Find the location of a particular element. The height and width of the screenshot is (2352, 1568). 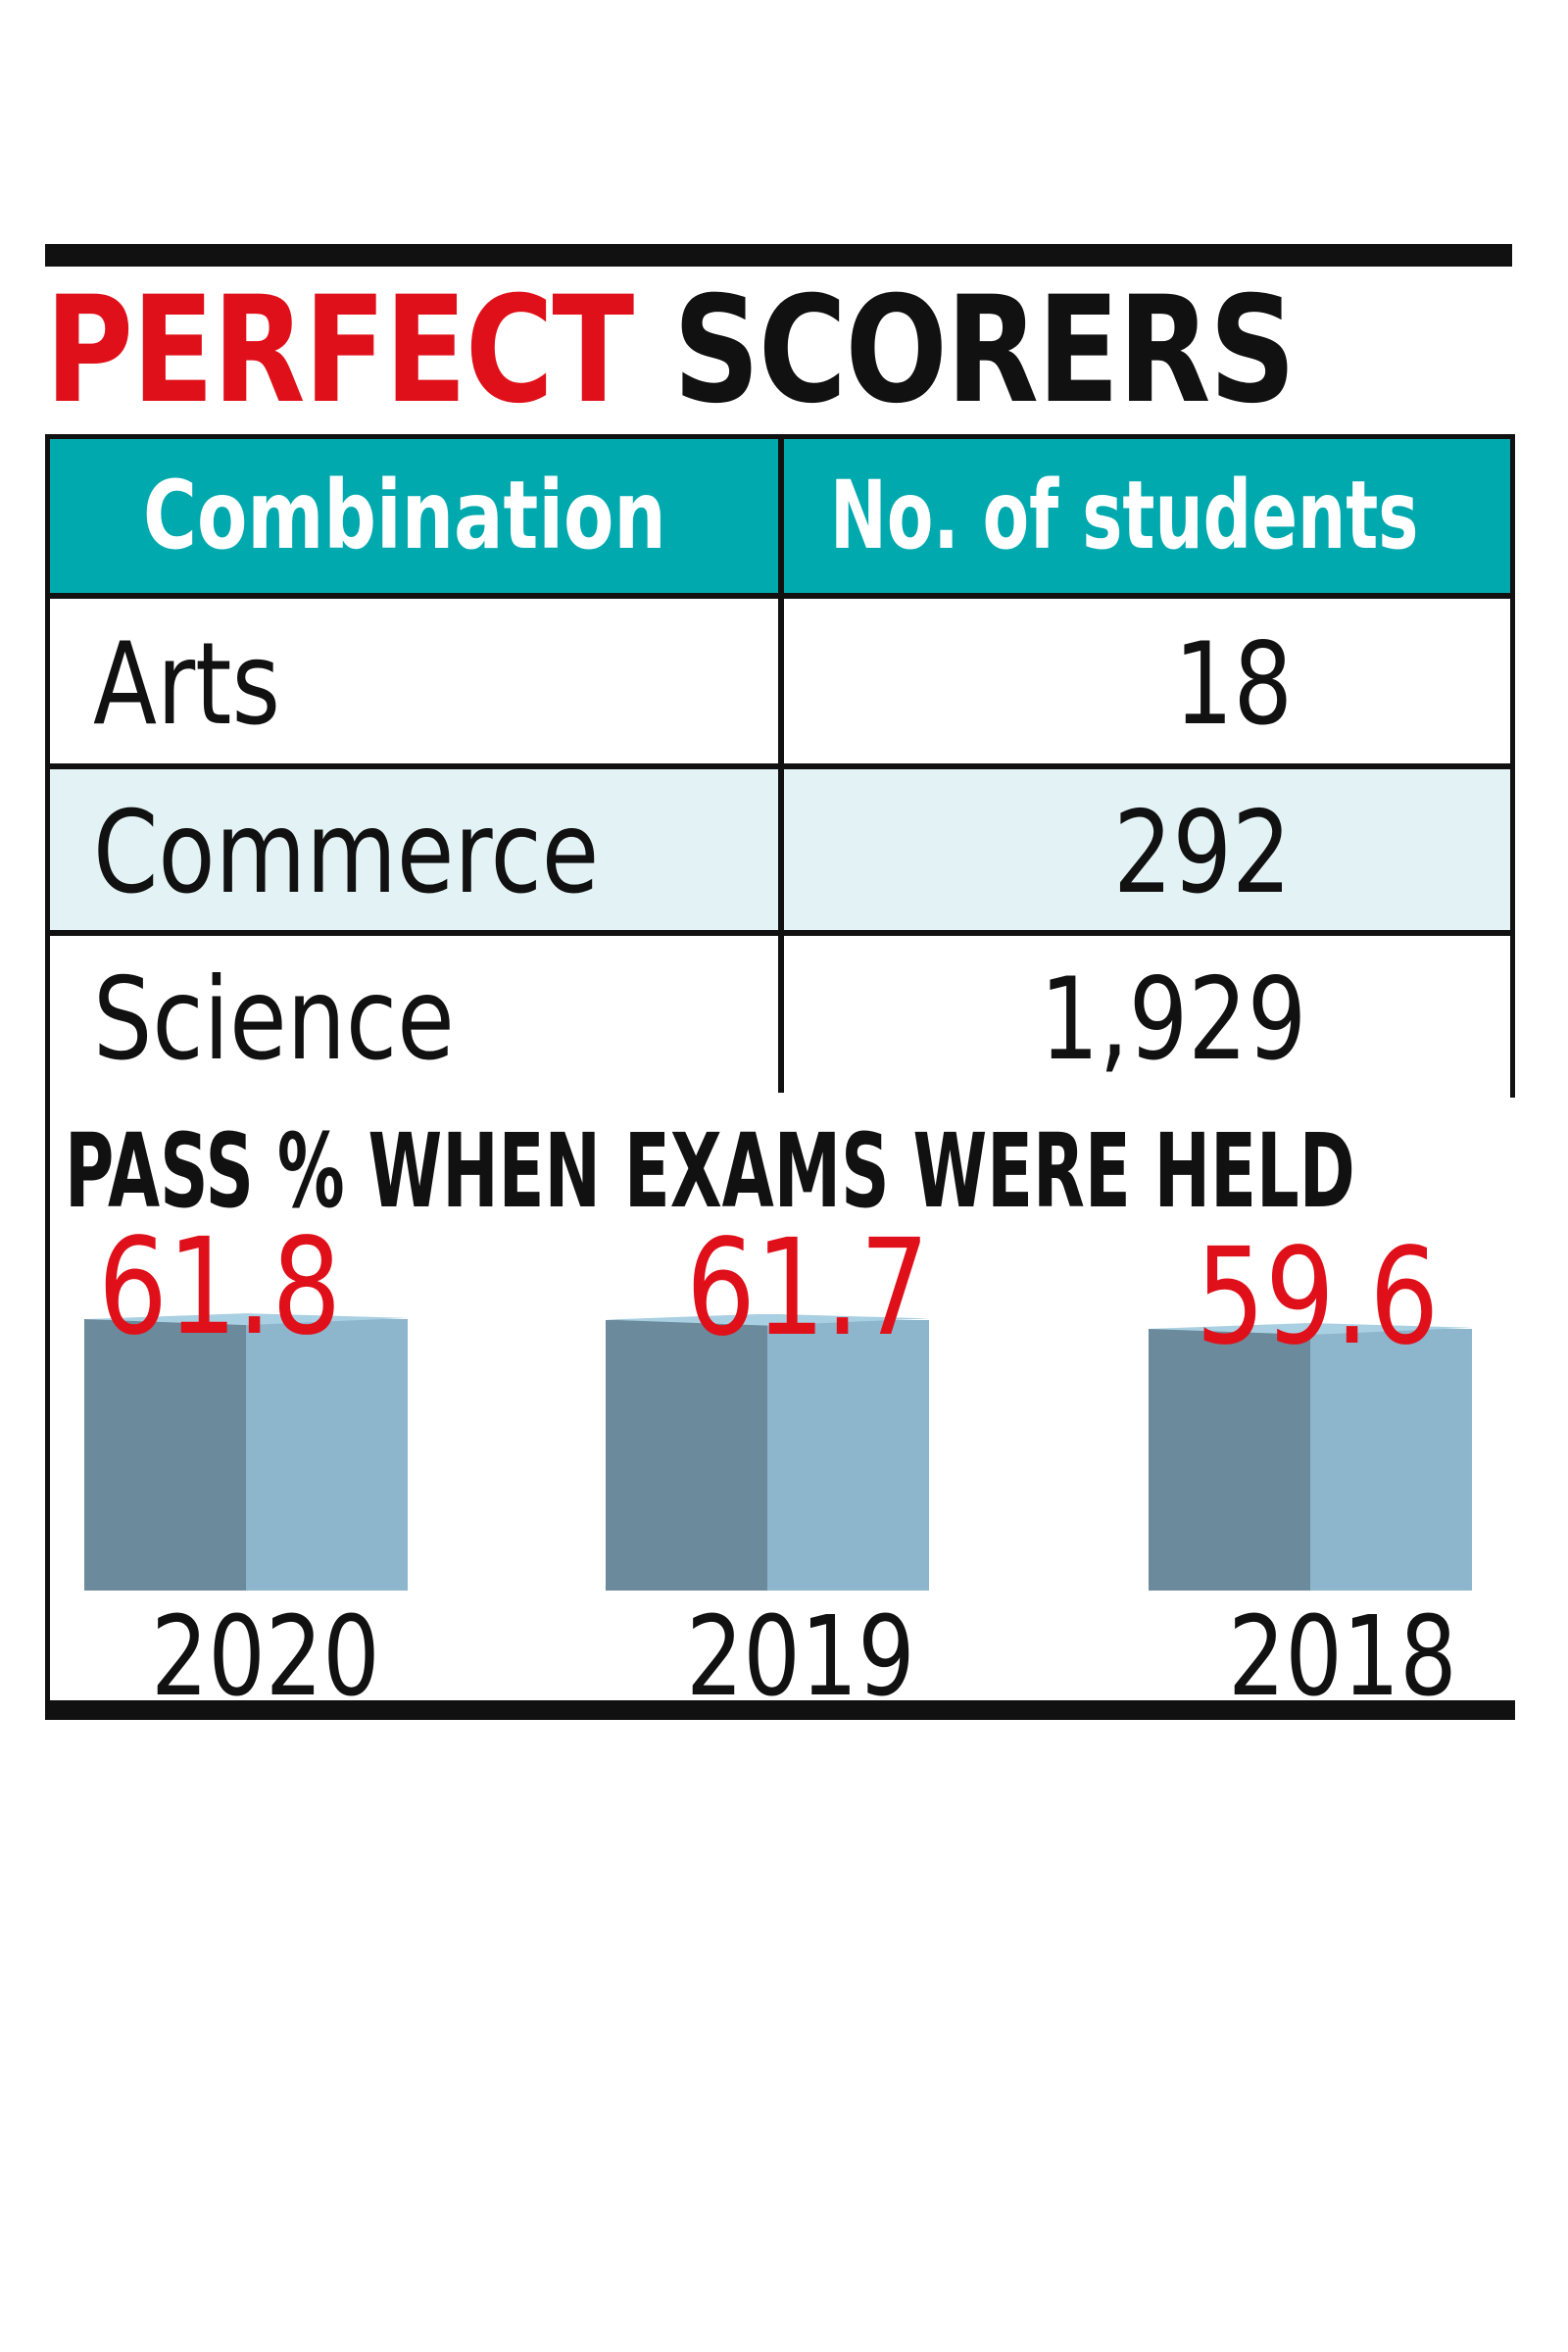

value-label: 59.6 is located at coordinates (1318, 1297).